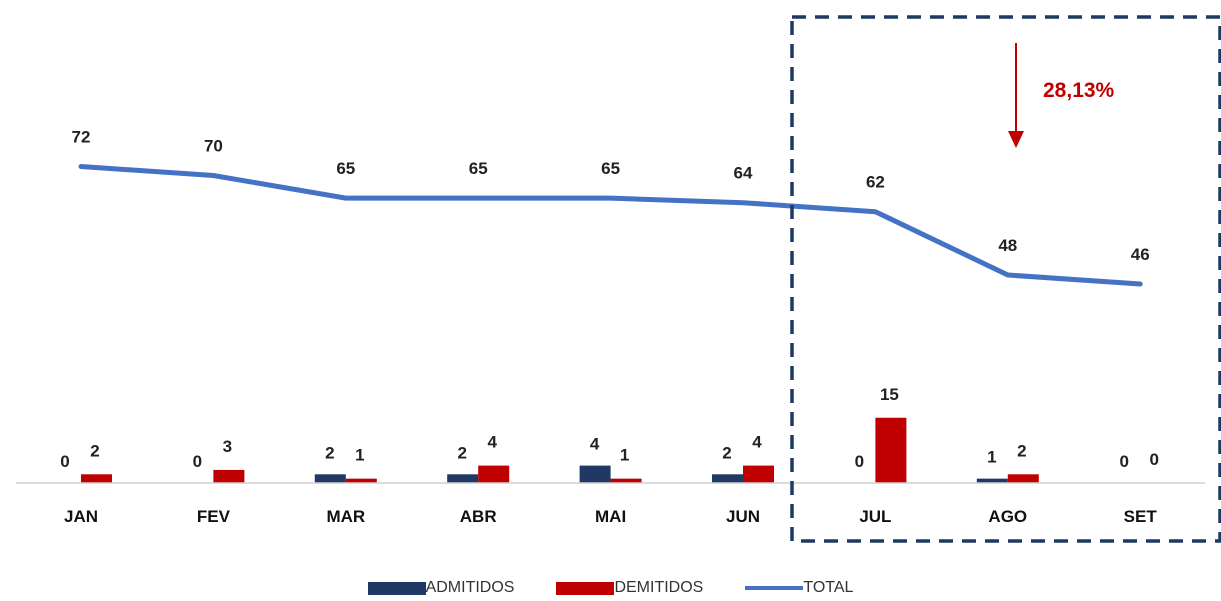 Image resolution: width=1221 pixels, height=601 pixels. What do you see at coordinates (1140, 254) in the screenshot?
I see `label-total-set: 46` at bounding box center [1140, 254].